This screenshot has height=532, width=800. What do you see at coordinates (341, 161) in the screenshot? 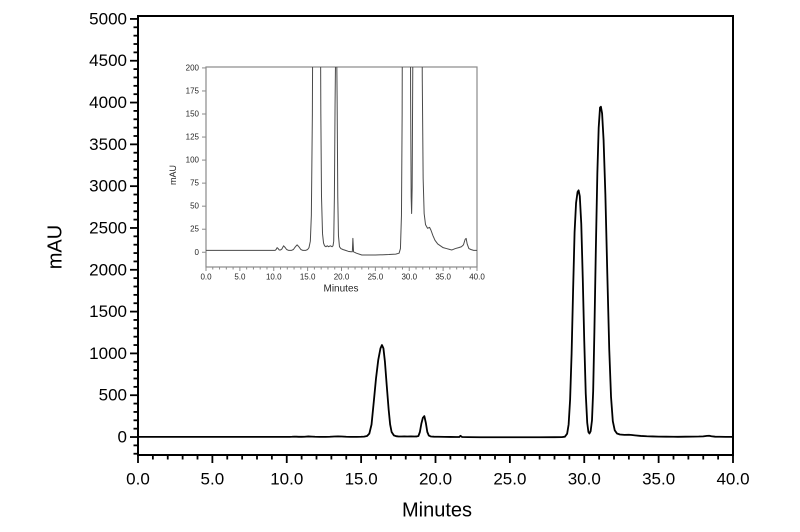
I see `inset-trace-path` at bounding box center [341, 161].